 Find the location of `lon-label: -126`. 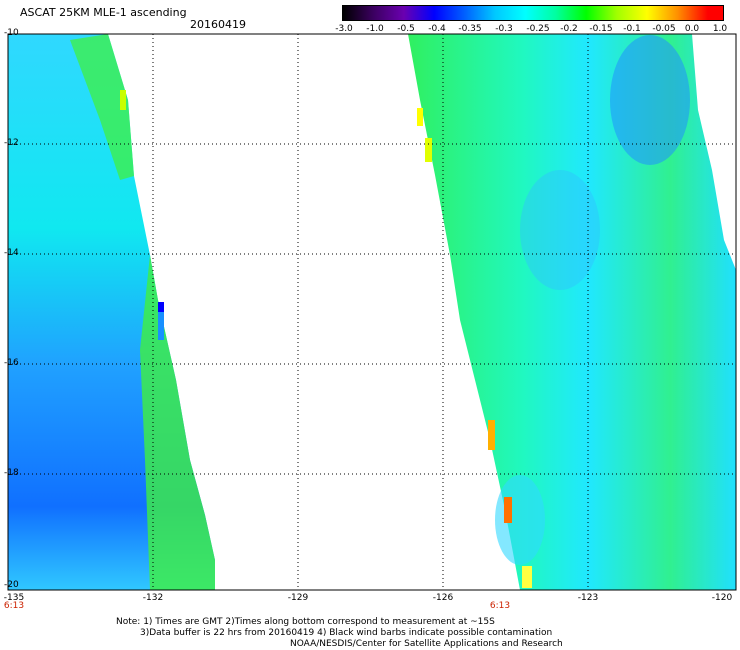

lon-label: -126 is located at coordinates (443, 598).